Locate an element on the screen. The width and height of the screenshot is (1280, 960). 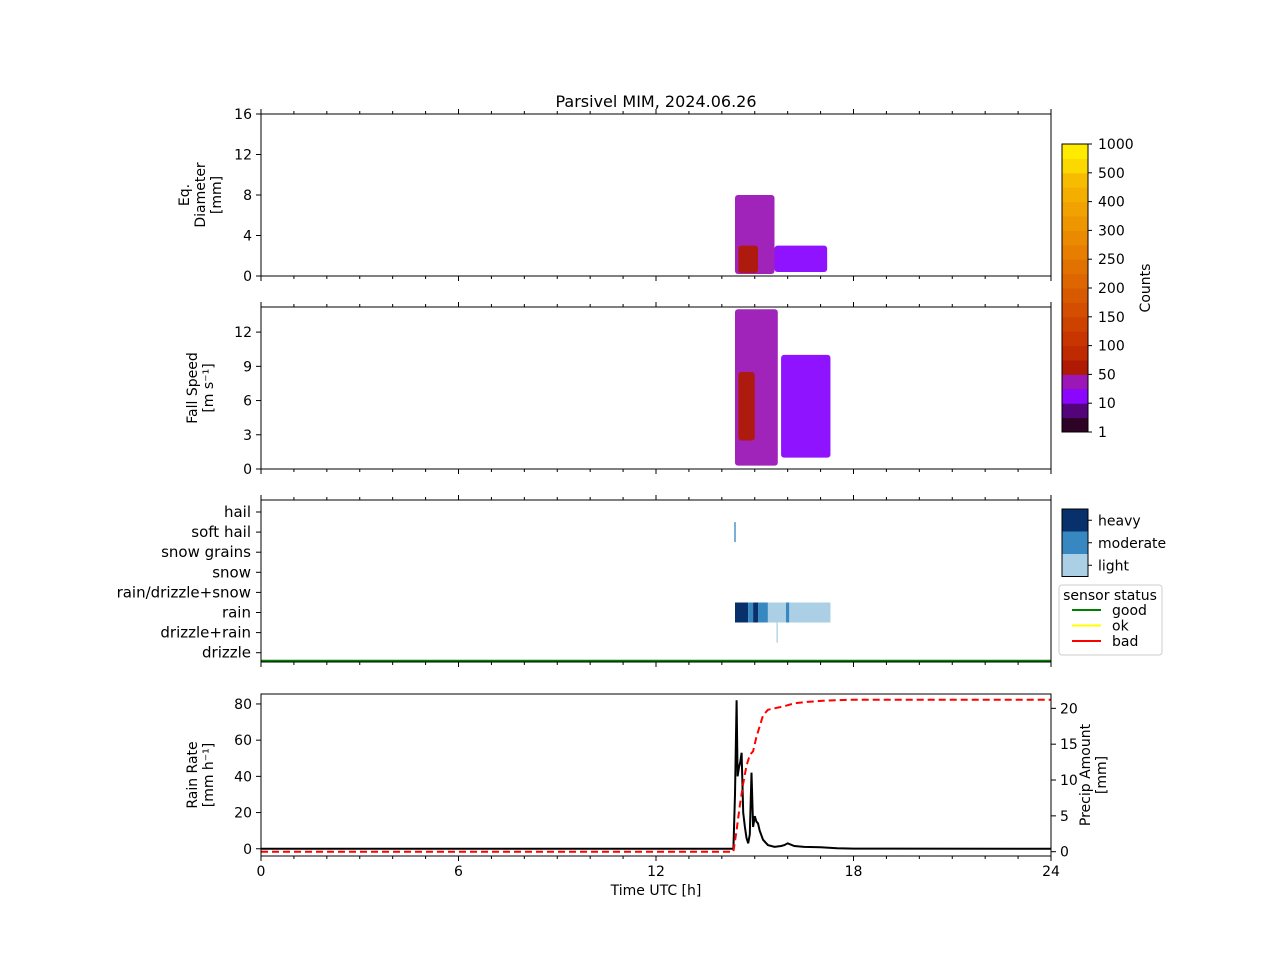
y-axis-label: [mm] is located at coordinates (217, 195).